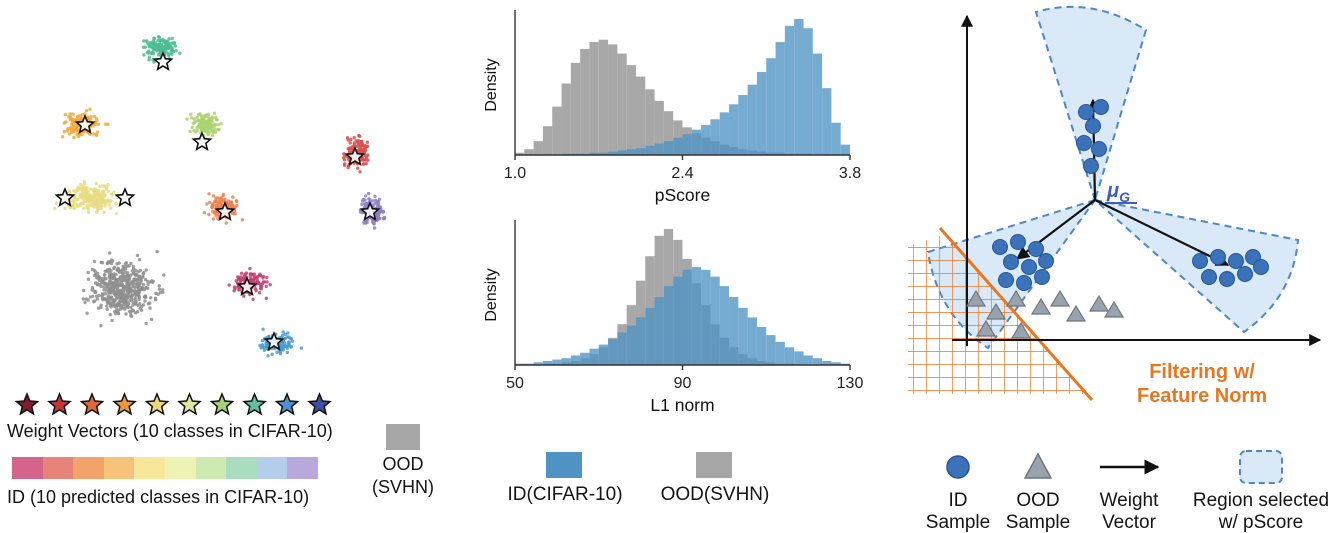  Describe the element at coordinates (1202, 396) in the screenshot. I see `filtering-label-line2: Feature Norm` at that location.